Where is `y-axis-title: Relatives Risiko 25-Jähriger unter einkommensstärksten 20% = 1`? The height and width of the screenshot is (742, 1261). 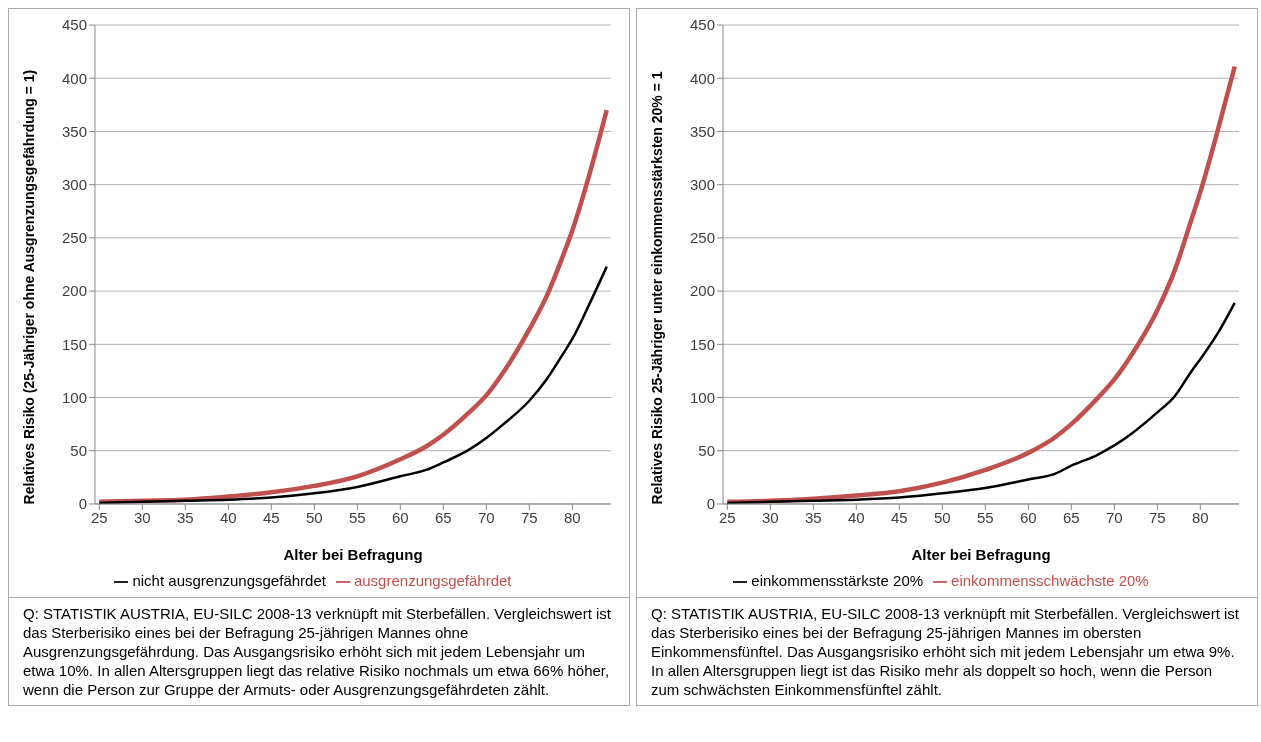
y-axis-title: Relatives Risiko 25-Jähriger unter einkommensstärksten 20% = 1 is located at coordinates (656, 288).